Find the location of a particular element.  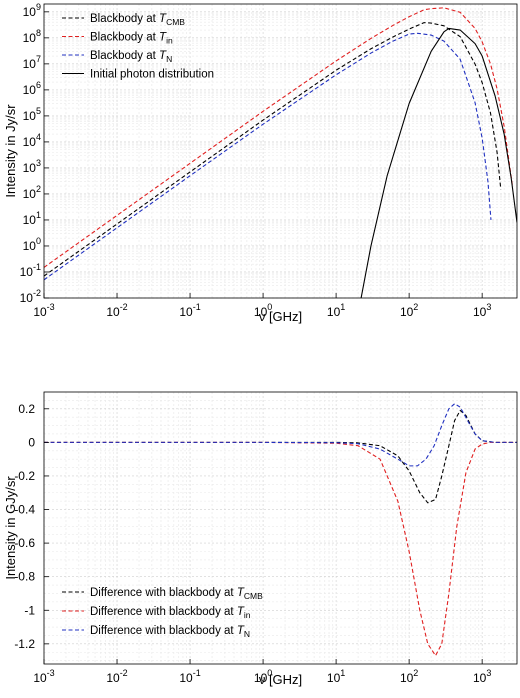

legend-label-1: Difference with blackbody at Tin is located at coordinates (170, 613).